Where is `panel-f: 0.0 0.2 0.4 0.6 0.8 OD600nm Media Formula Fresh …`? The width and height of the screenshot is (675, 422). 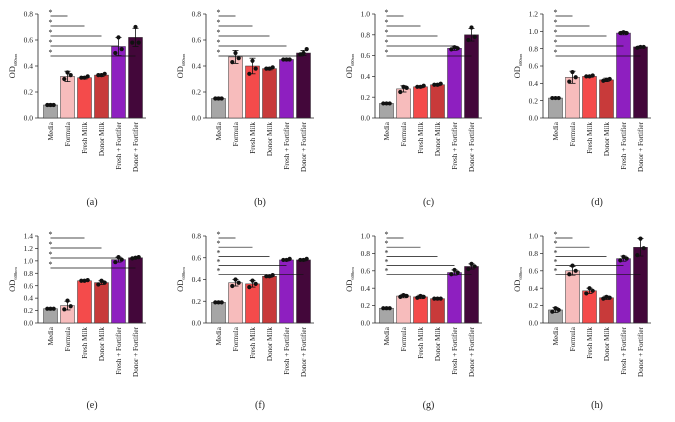
panel-f: 0.0 0.2 0.4 0.6 0.8 OD600nm Media Formula Fresh … is located at coordinates (244, 320).